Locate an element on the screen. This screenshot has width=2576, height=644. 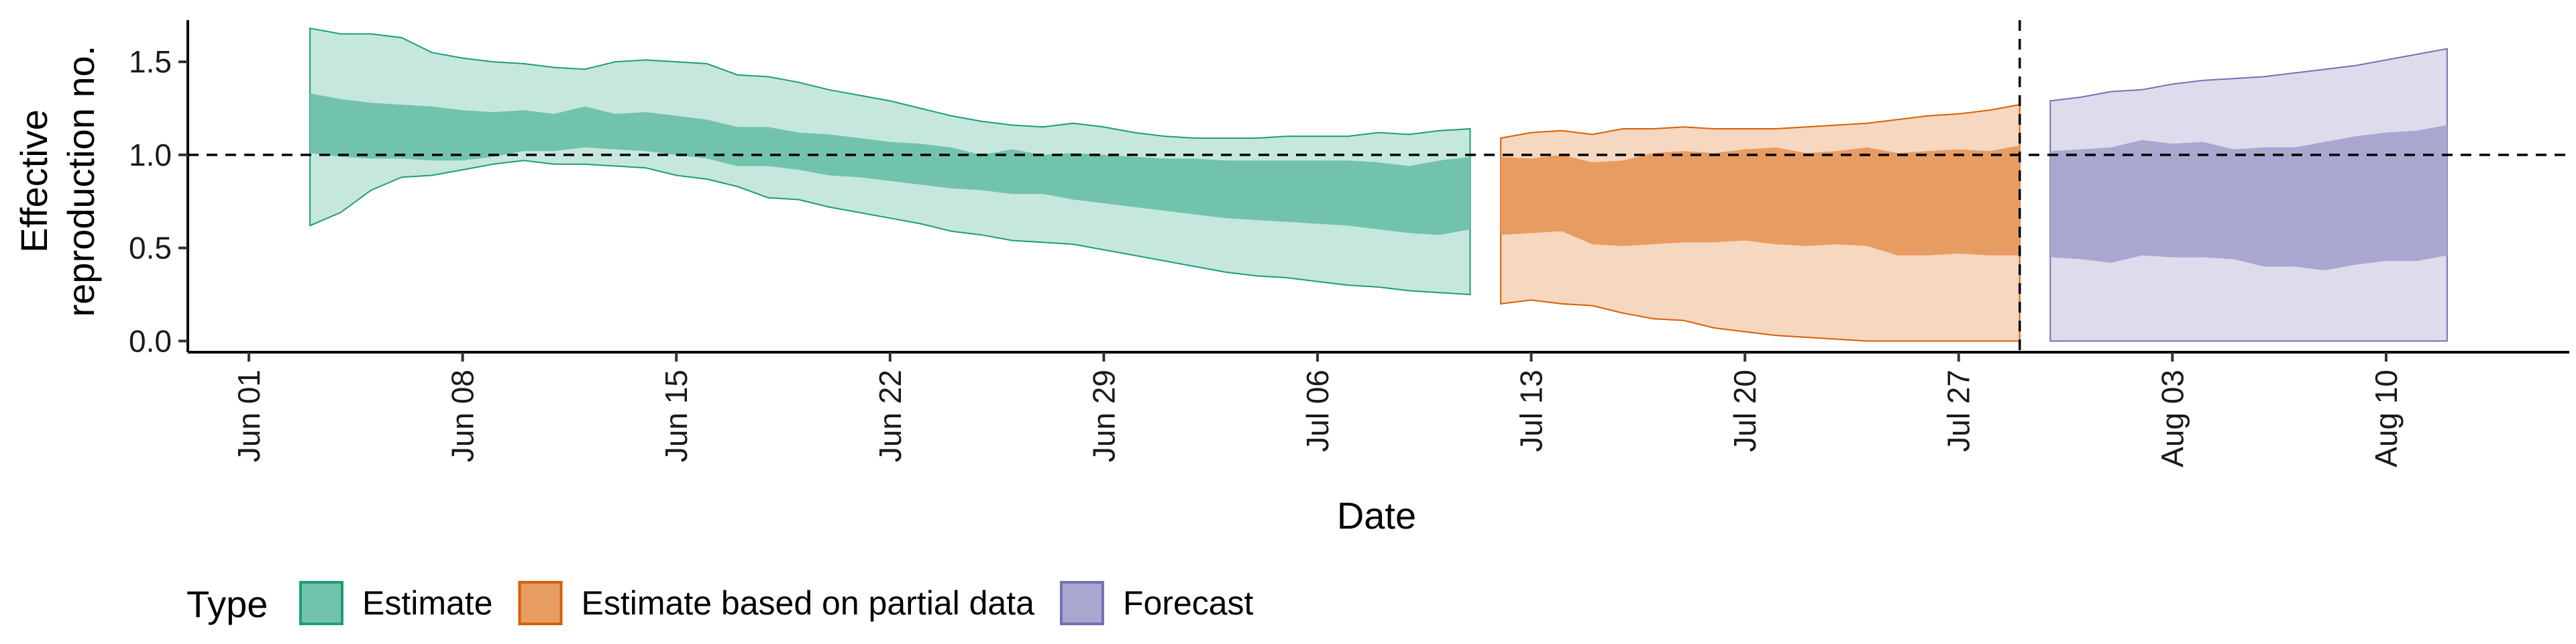
x-tick-label: Jun 29 is located at coordinates (1103, 416).